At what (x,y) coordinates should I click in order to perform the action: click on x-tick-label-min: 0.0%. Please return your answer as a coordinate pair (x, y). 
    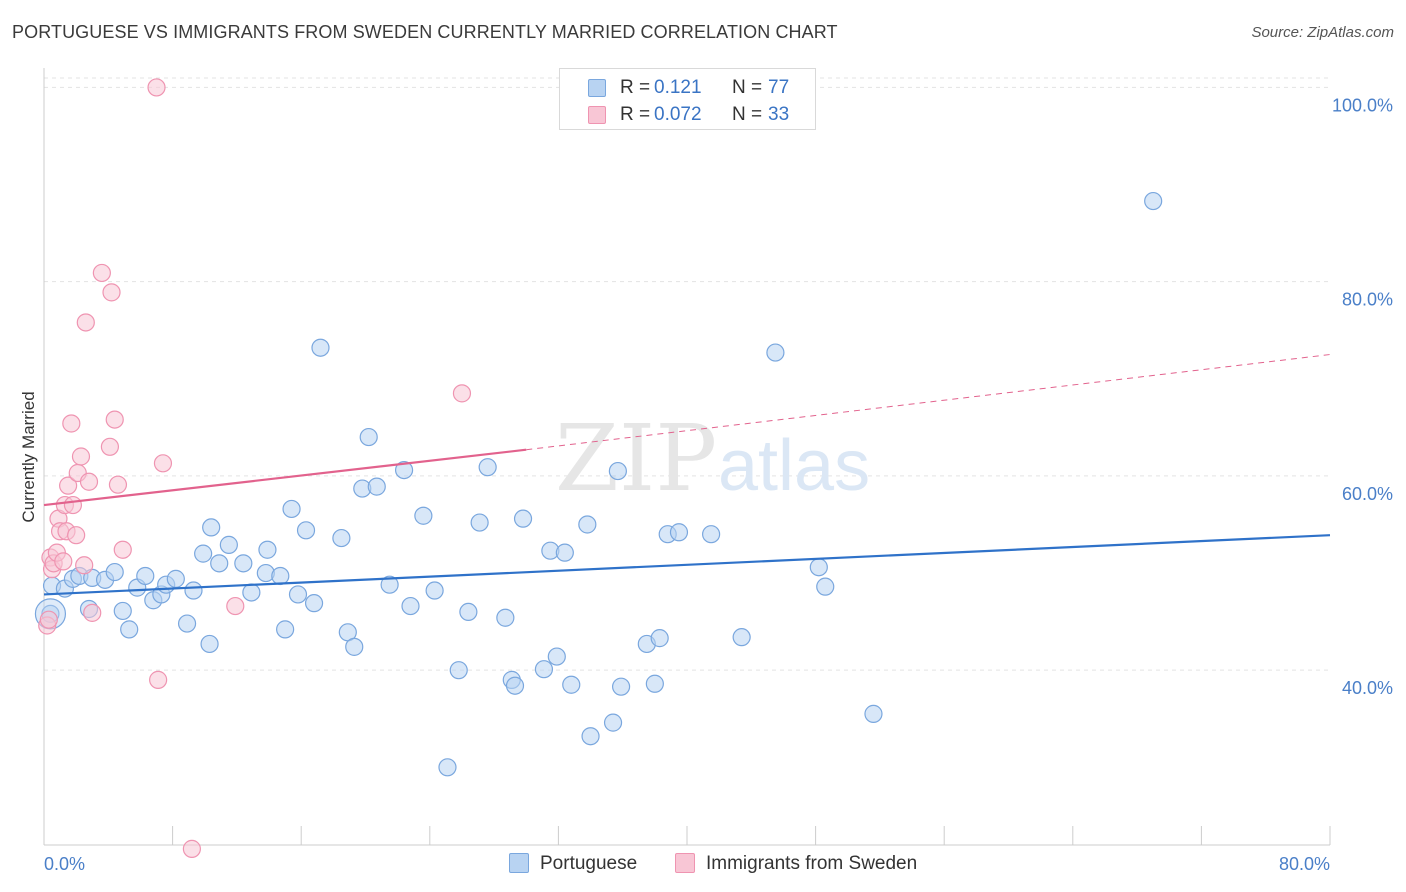
    Looking at the image, I should click on (64, 864).